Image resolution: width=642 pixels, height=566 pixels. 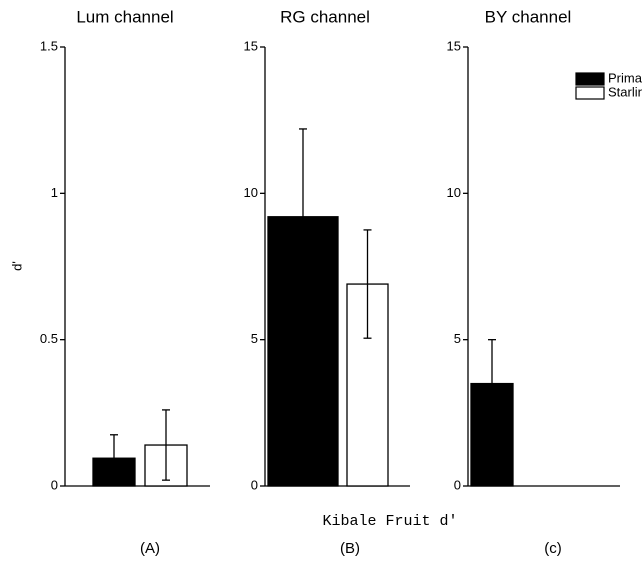 I want to click on chart-title: Lum channel, so click(x=124, y=16).